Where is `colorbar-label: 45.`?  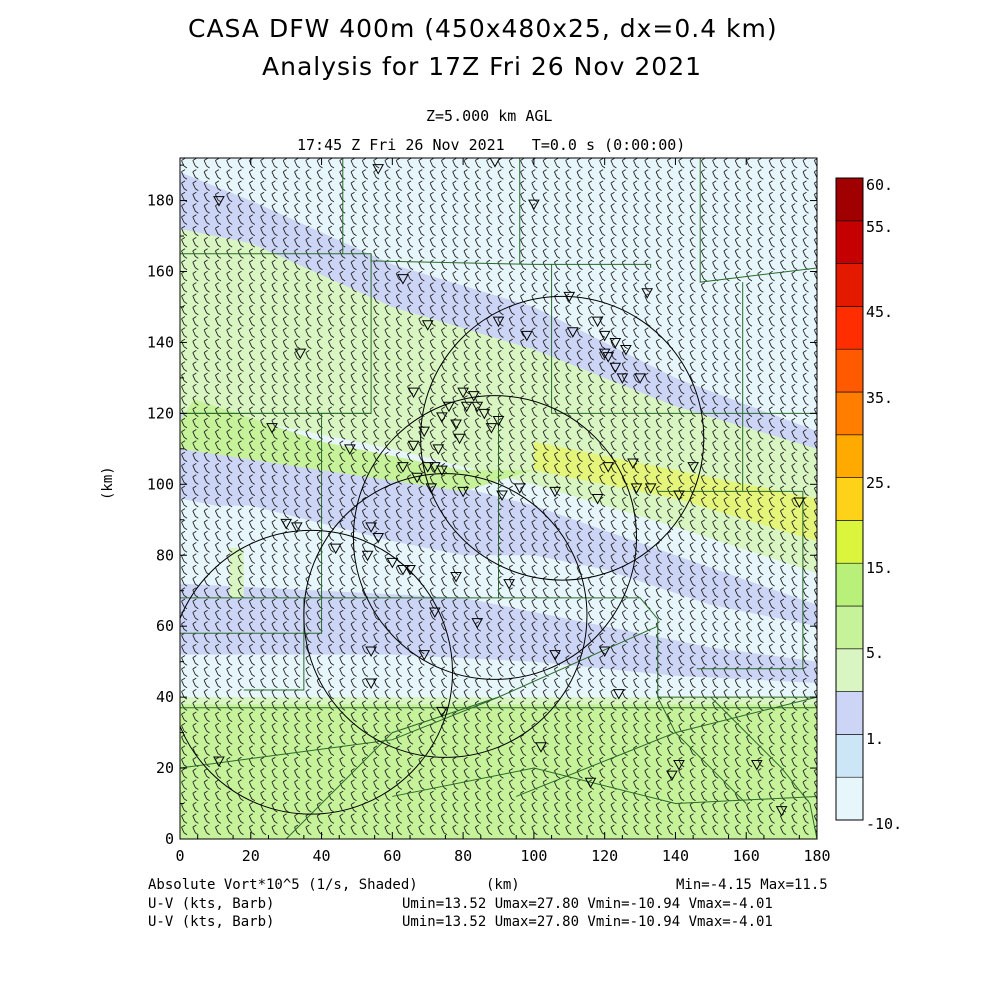
colorbar-label: 45. is located at coordinates (879, 312).